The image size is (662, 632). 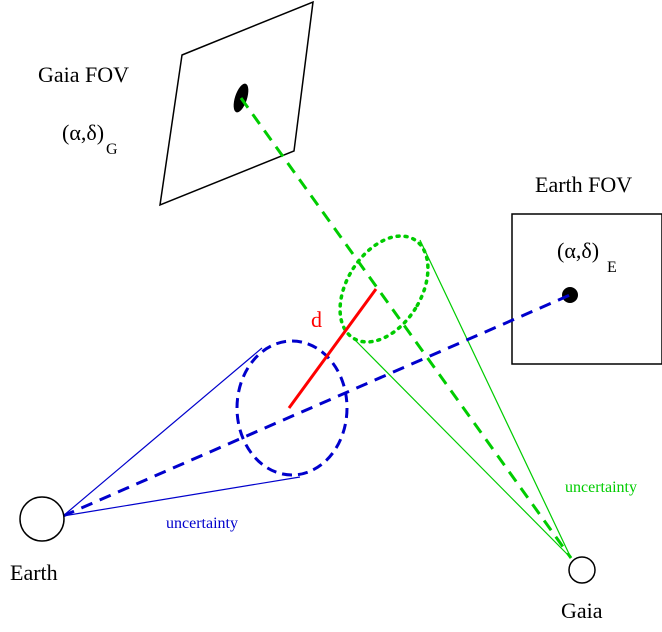 What do you see at coordinates (181, 496) in the screenshot?
I see `earth-uncertainty-cone-lower` at bounding box center [181, 496].